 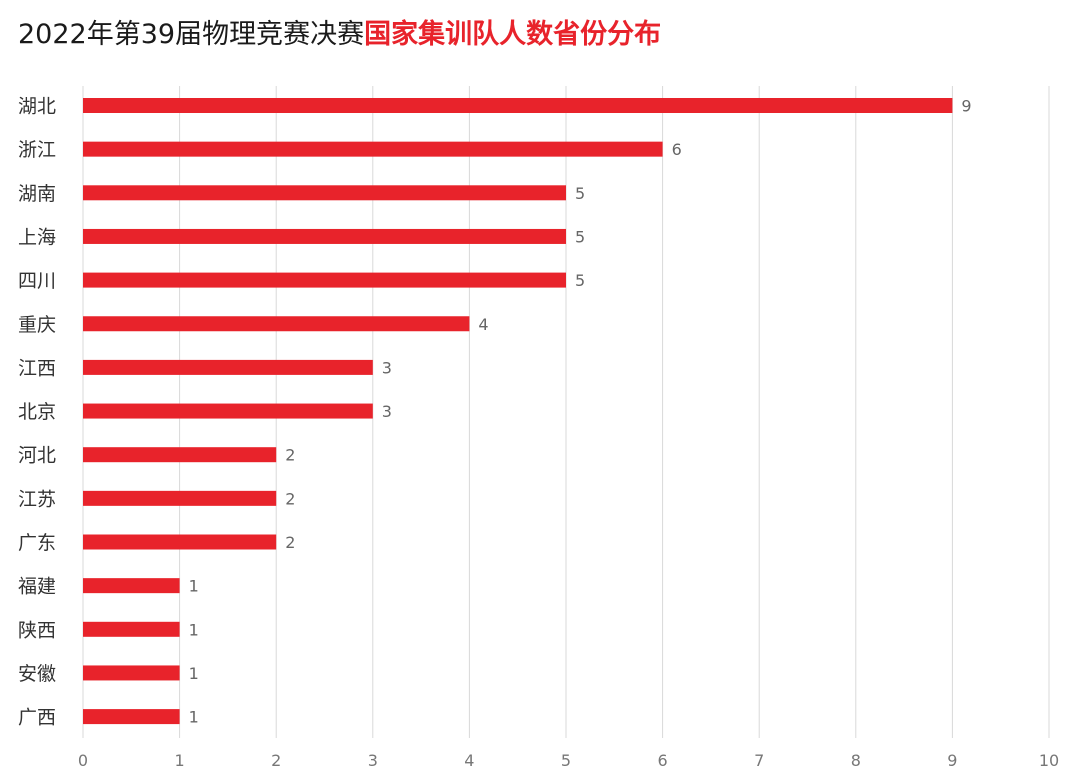 I want to click on category-label: 湖南, so click(x=37, y=194).